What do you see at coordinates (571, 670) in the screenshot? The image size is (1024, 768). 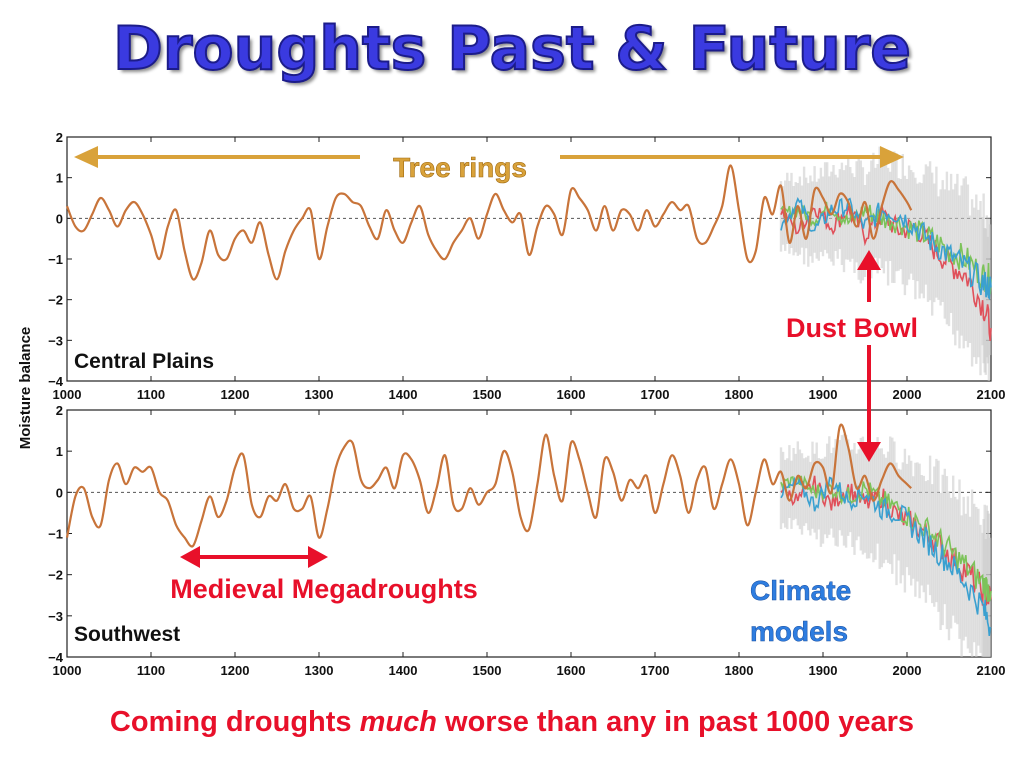 I see `southwest-xtick-label: 1600` at bounding box center [571, 670].